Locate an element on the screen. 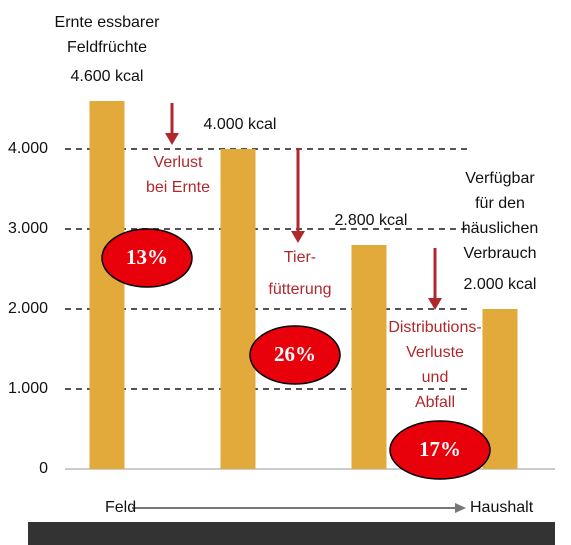 Image resolution: width=571 pixels, height=545 pixels. flow-arrow-head is located at coordinates (460, 508).